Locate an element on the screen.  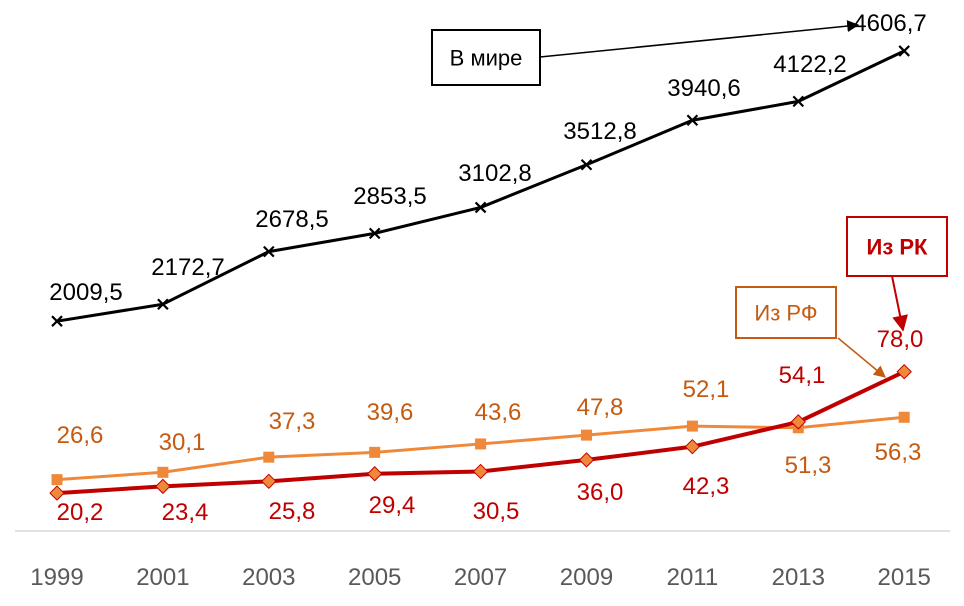
callout-arrow-rf is located at coordinates (861, 357).